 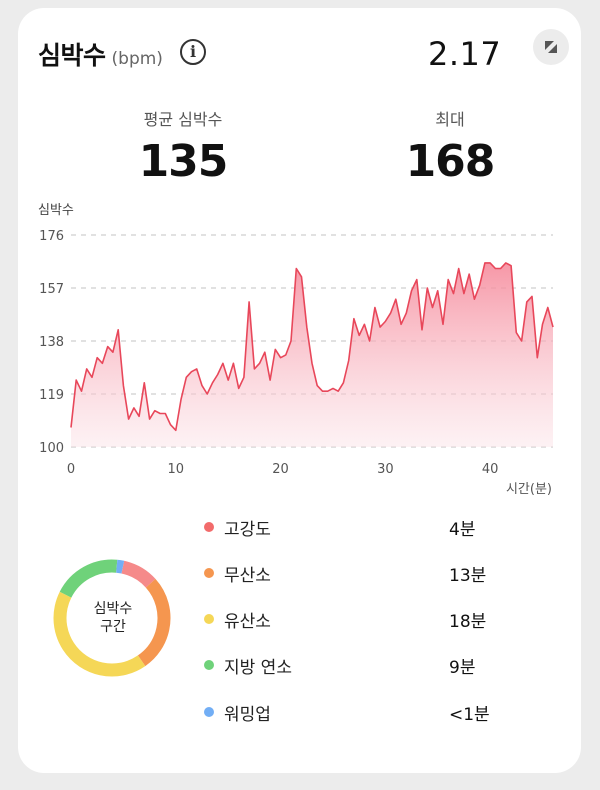 I want to click on x-axis-label: 시간(분), so click(x=529, y=489).